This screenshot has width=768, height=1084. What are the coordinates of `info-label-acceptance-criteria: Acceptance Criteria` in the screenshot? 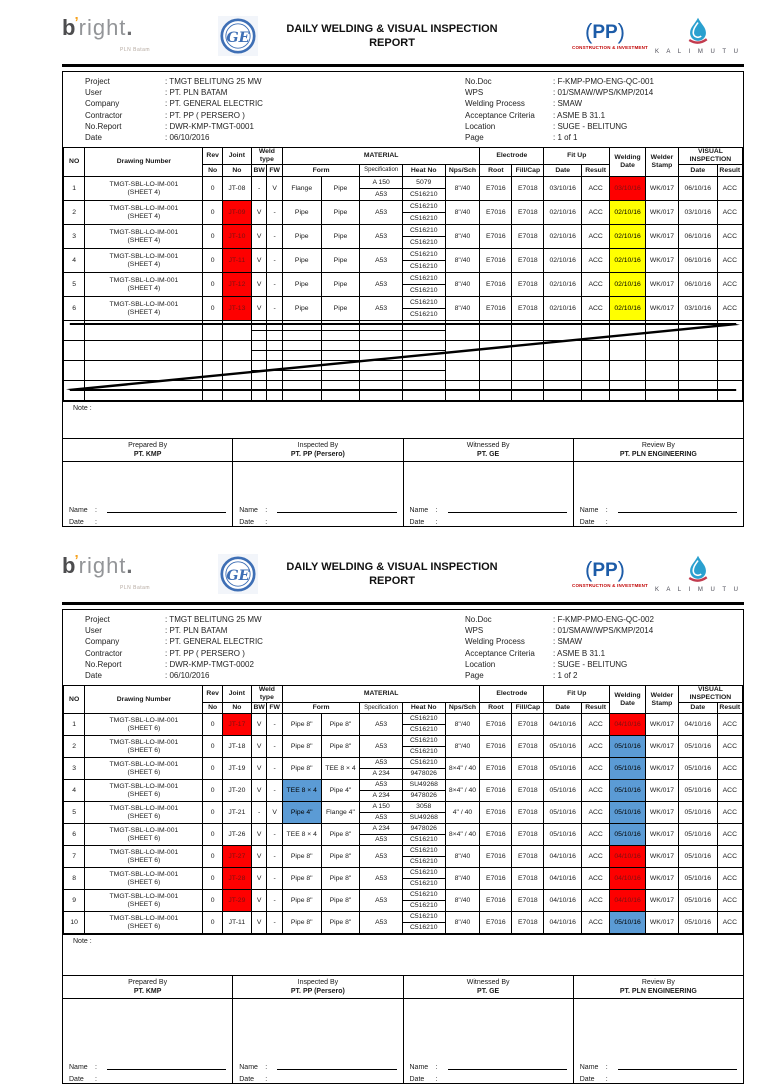 It's located at (500, 115).